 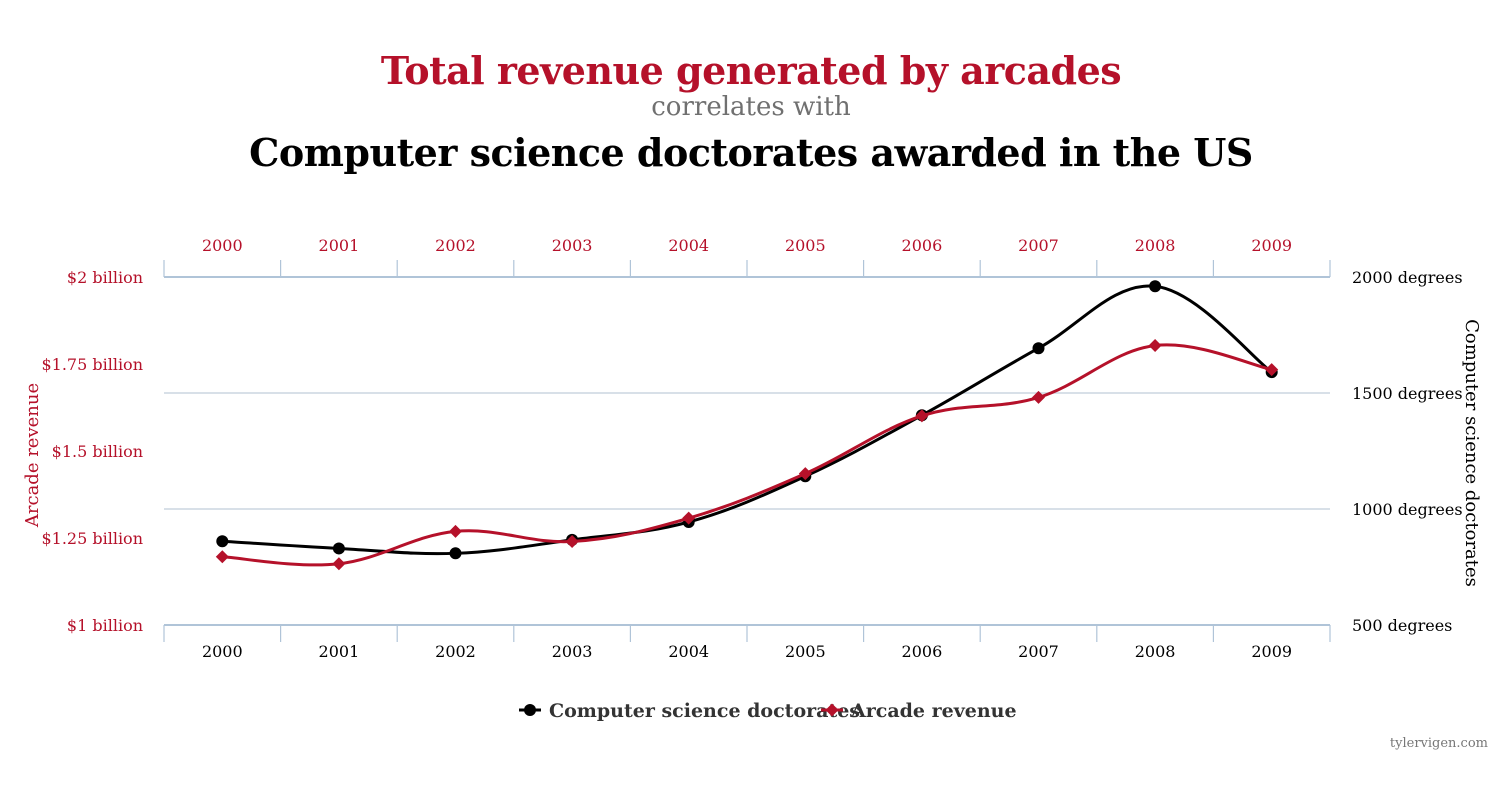 I want to click on left-y-tick-label: $1 billion, so click(x=105, y=625).